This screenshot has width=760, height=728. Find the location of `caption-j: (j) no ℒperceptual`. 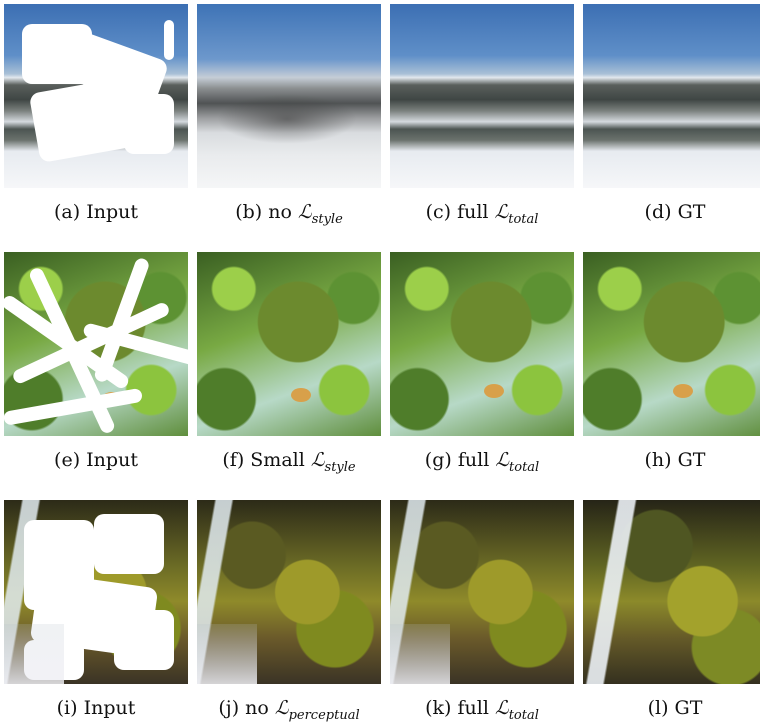

caption-j: (j) no ℒperceptual is located at coordinates (289, 710).